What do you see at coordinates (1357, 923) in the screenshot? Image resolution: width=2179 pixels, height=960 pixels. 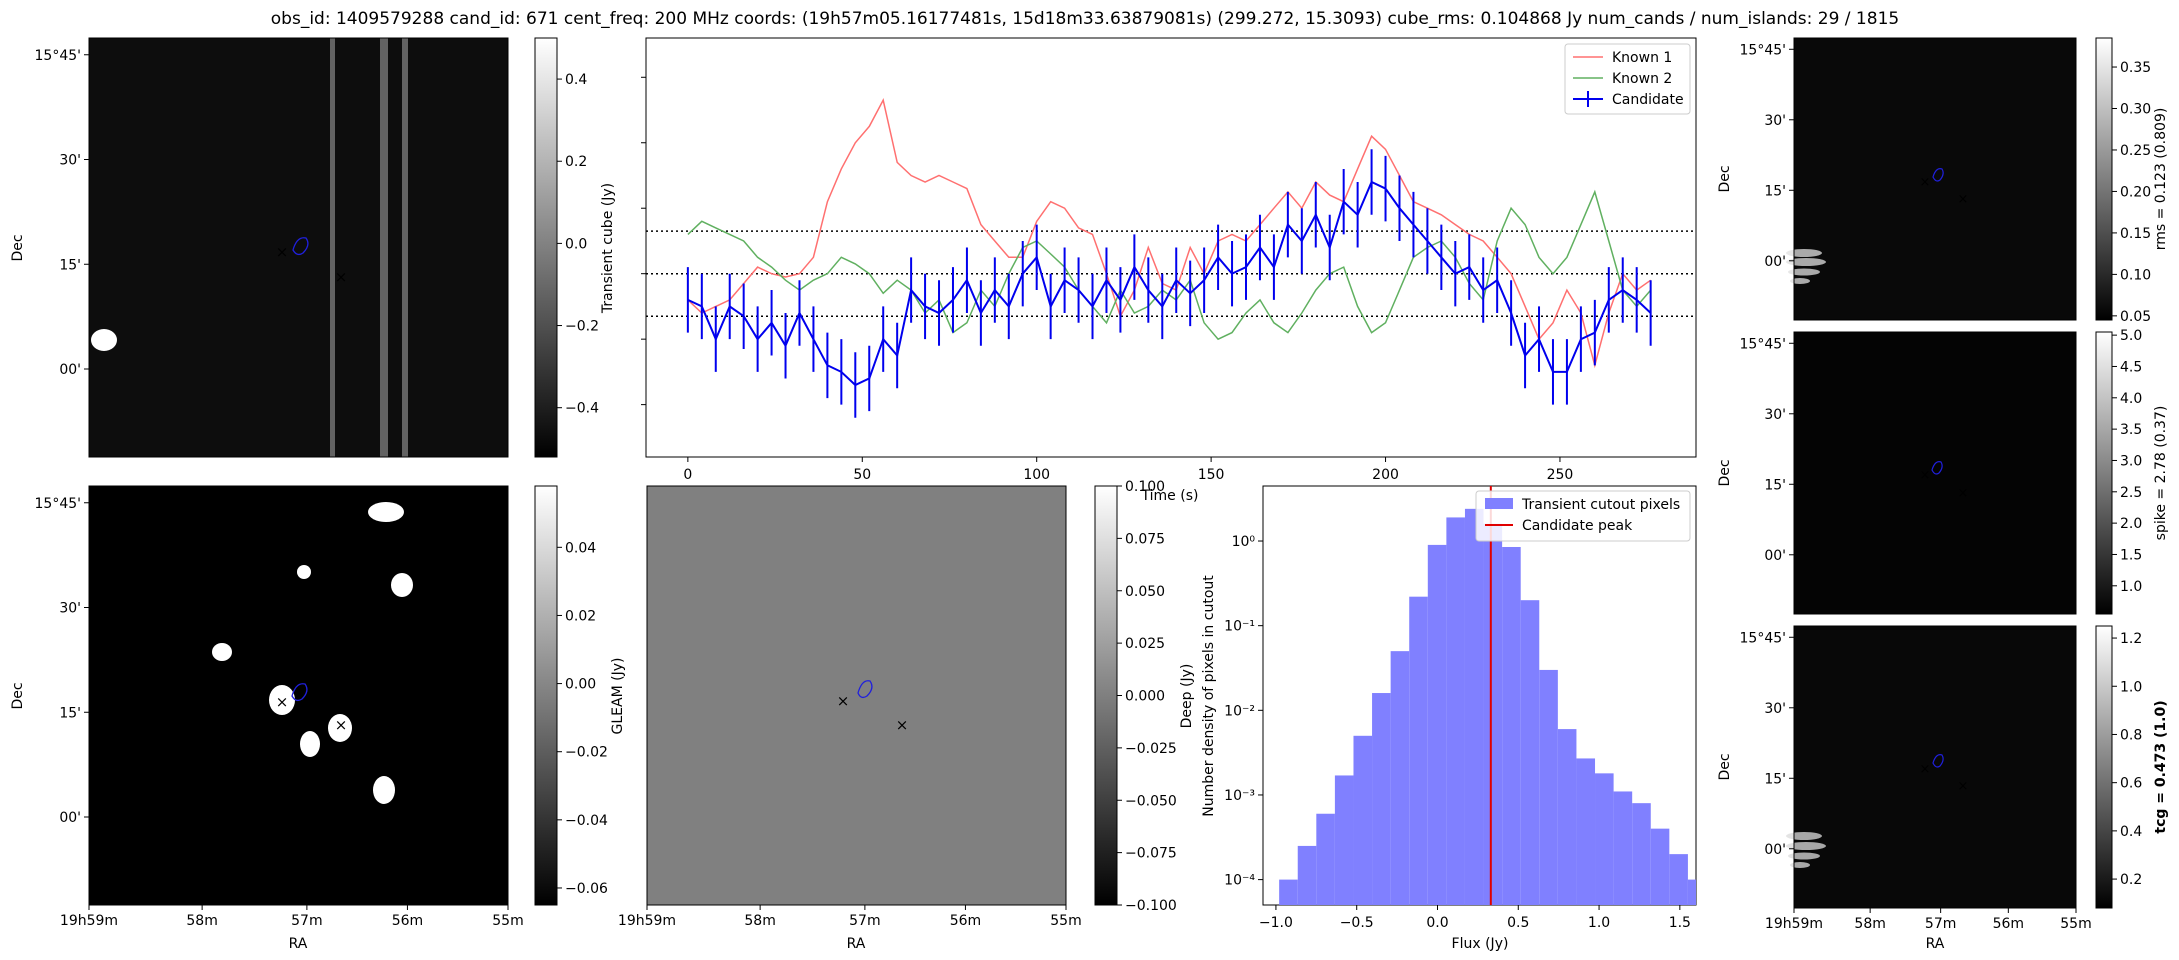 I see `xtick-label: −0.5` at bounding box center [1357, 923].